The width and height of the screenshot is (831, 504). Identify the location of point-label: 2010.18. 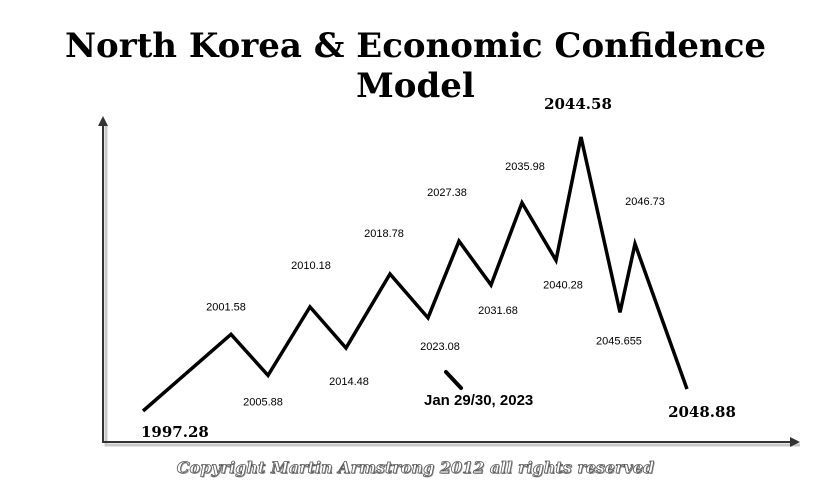
(311, 266).